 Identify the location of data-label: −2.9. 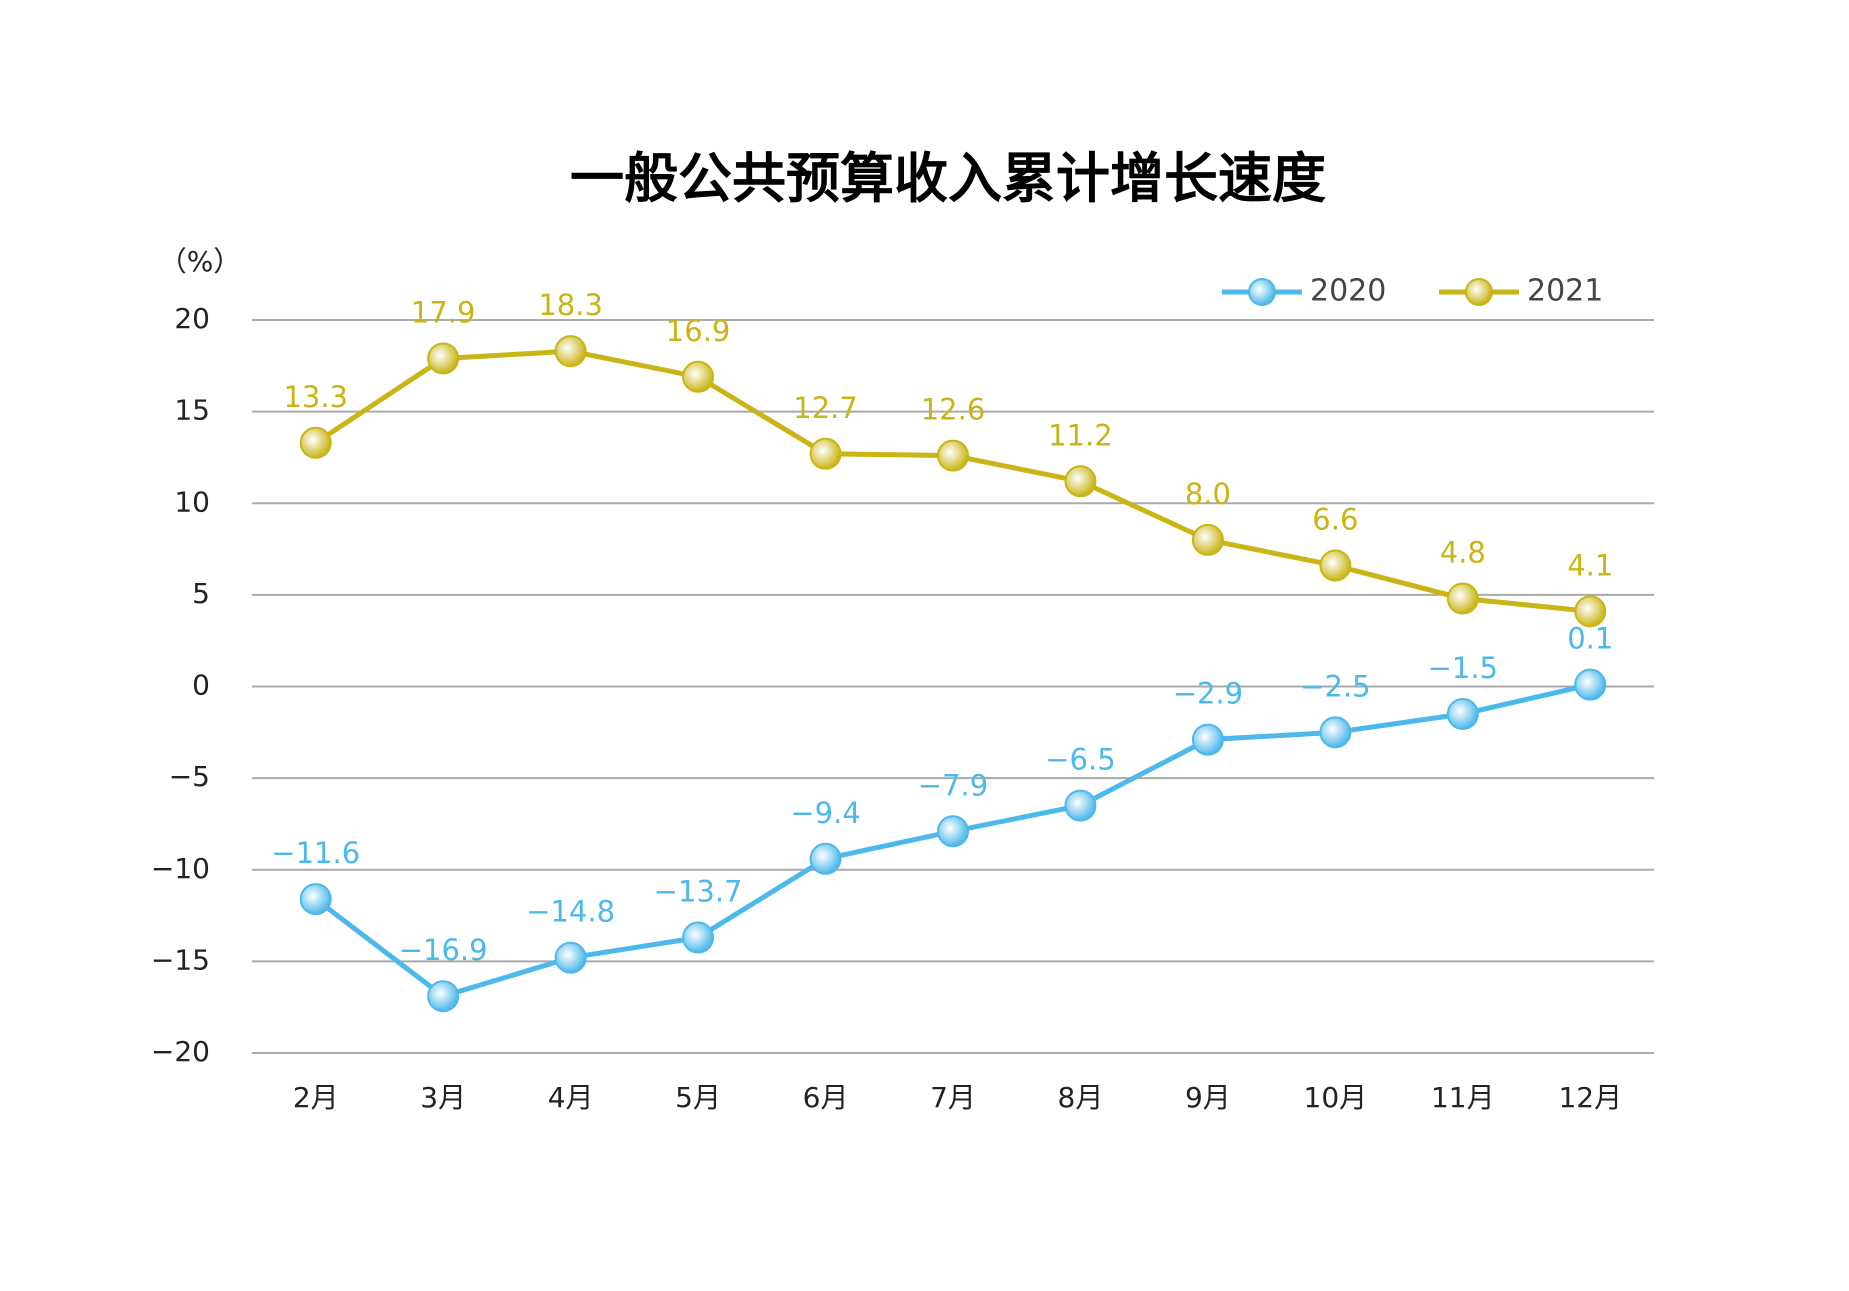
(1208, 694).